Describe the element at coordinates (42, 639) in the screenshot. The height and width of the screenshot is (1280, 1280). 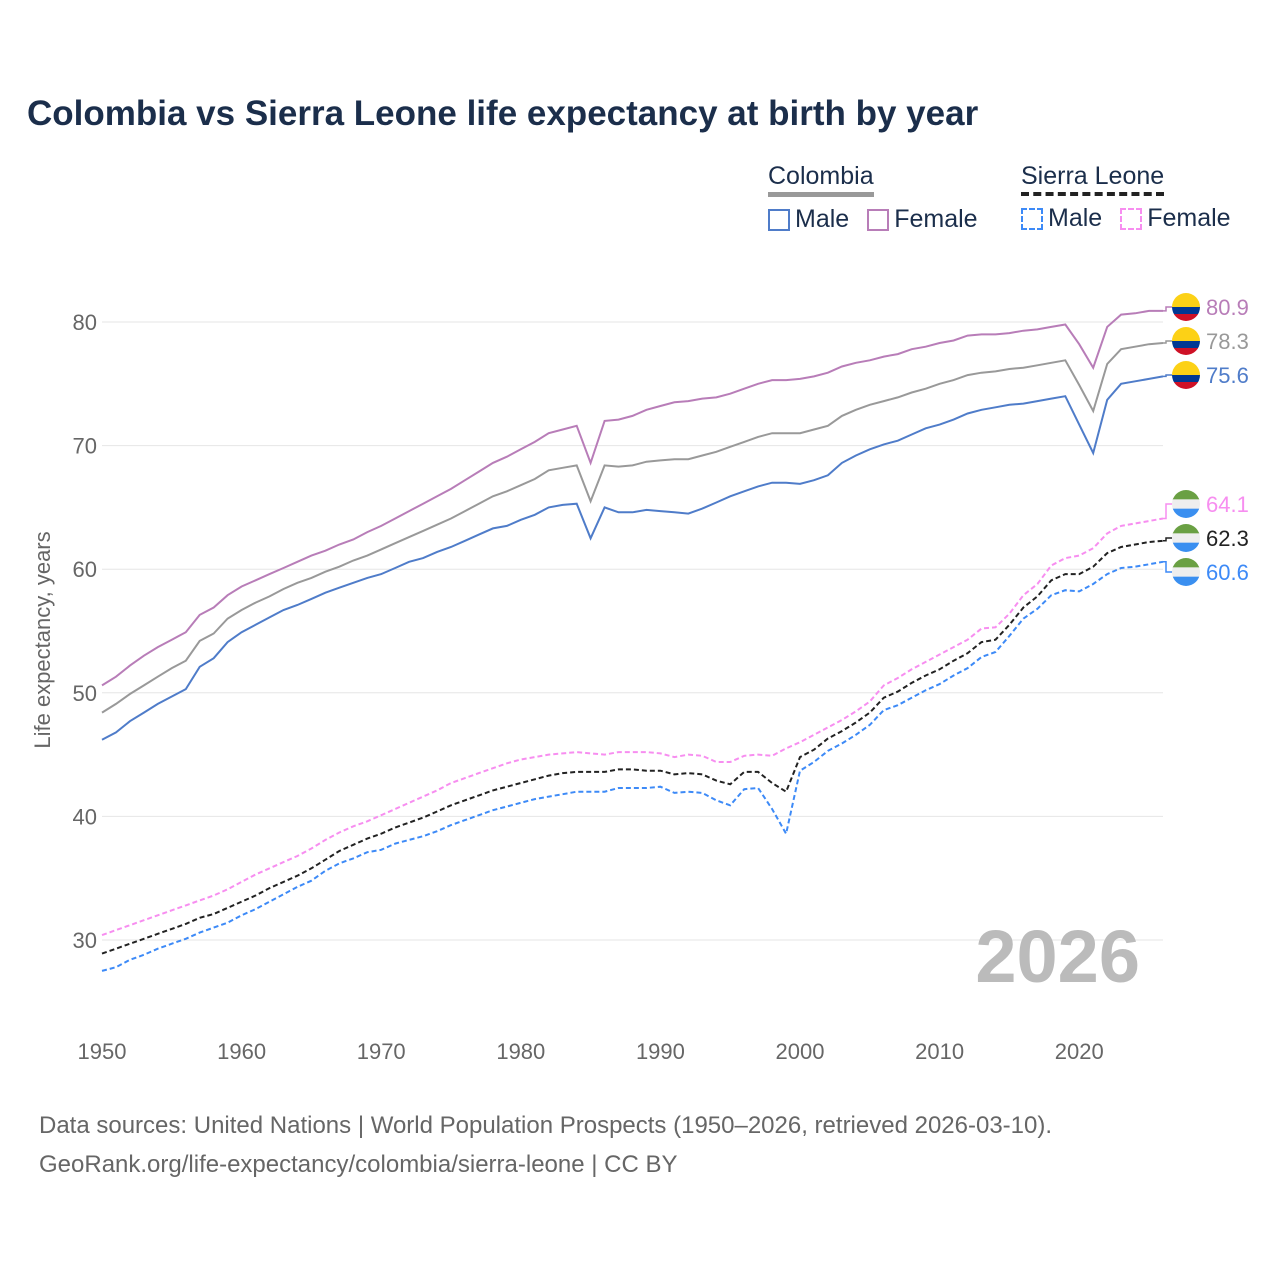
I see `y-axis-label: Life expectancy, years` at that location.